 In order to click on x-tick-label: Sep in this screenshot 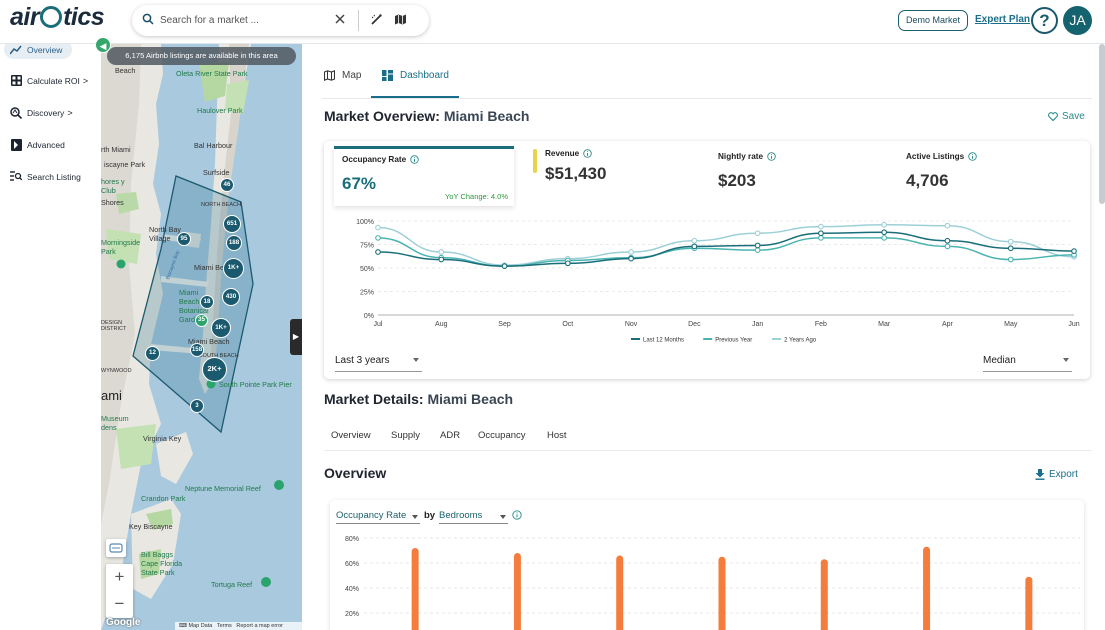, I will do `click(504, 324)`.